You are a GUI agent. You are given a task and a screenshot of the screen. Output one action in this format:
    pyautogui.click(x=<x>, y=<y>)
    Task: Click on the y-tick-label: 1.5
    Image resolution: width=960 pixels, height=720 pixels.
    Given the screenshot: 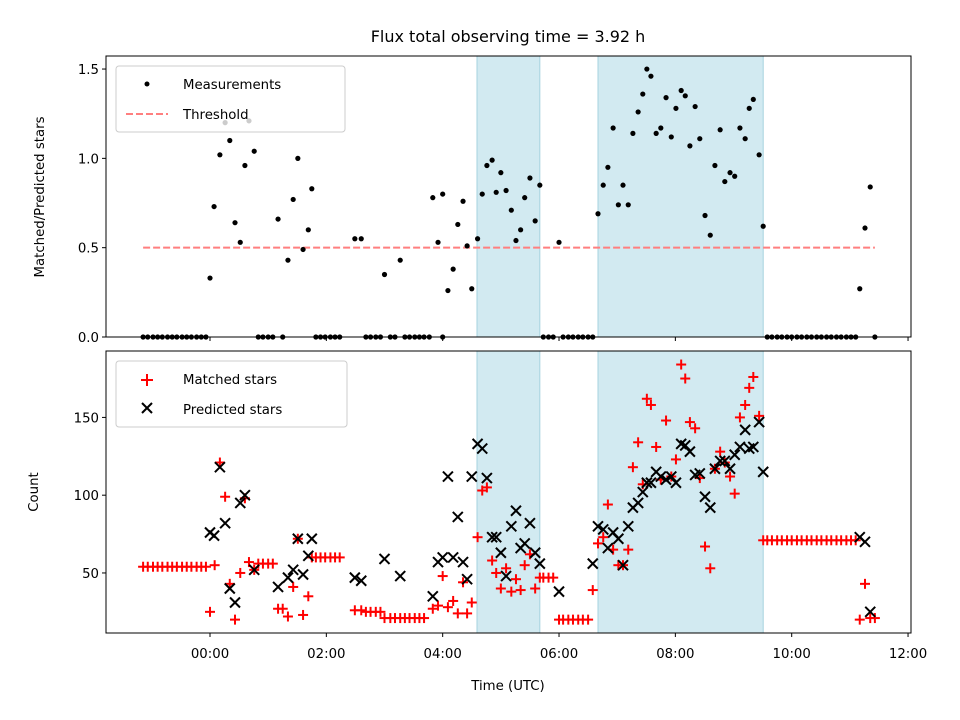 What is the action you would take?
    pyautogui.click(x=88, y=70)
    